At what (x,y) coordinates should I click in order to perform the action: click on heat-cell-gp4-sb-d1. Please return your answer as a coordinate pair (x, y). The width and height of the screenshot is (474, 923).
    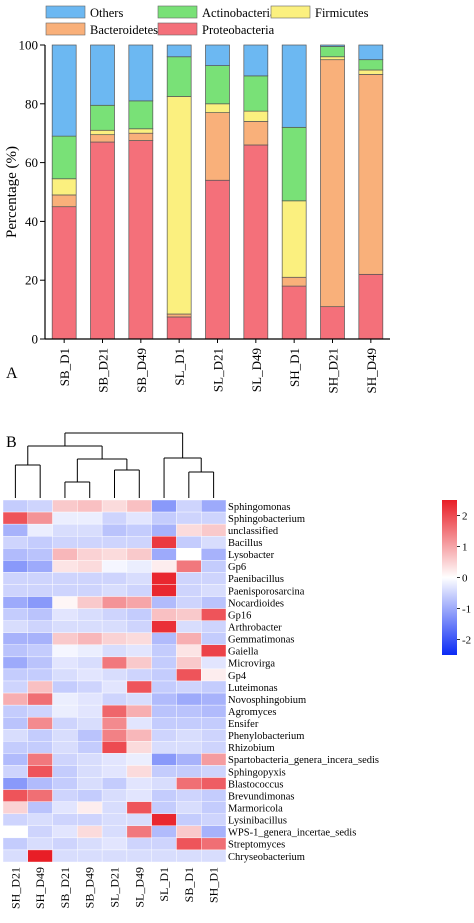
    Looking at the image, I should click on (189, 675).